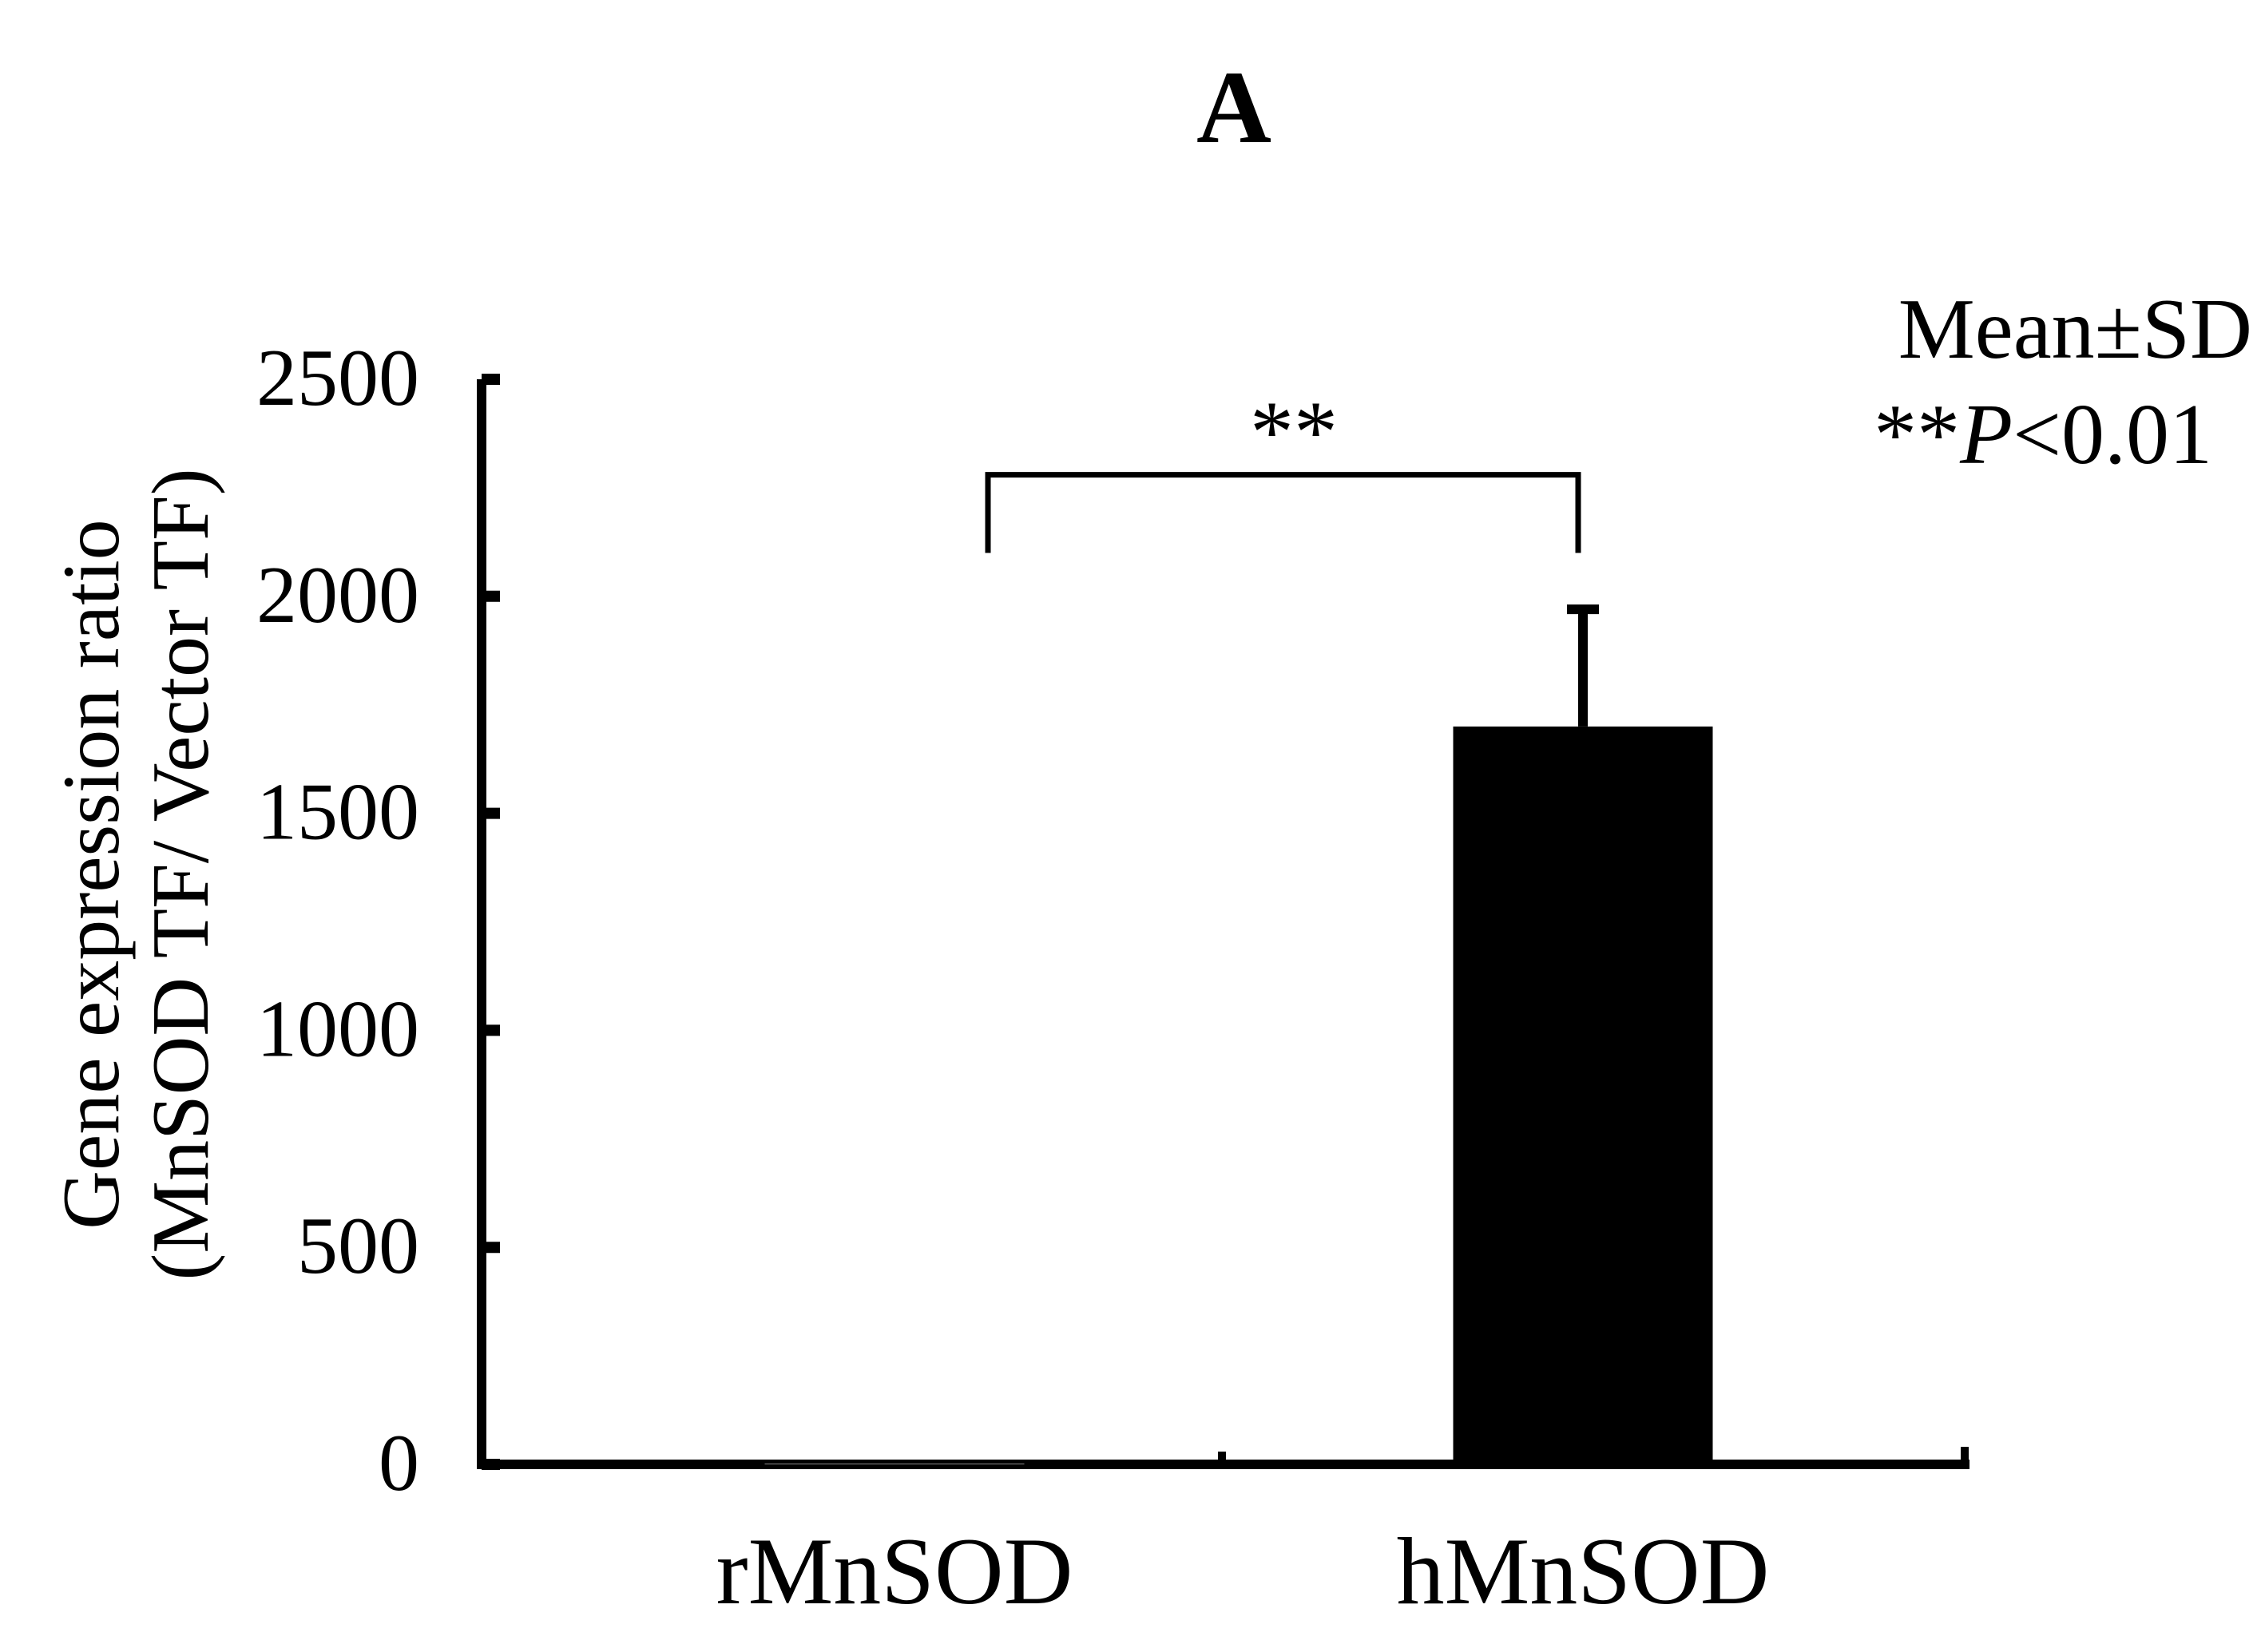  What do you see at coordinates (358, 1246) in the screenshot?
I see `y-tick-label: 500` at bounding box center [358, 1246].